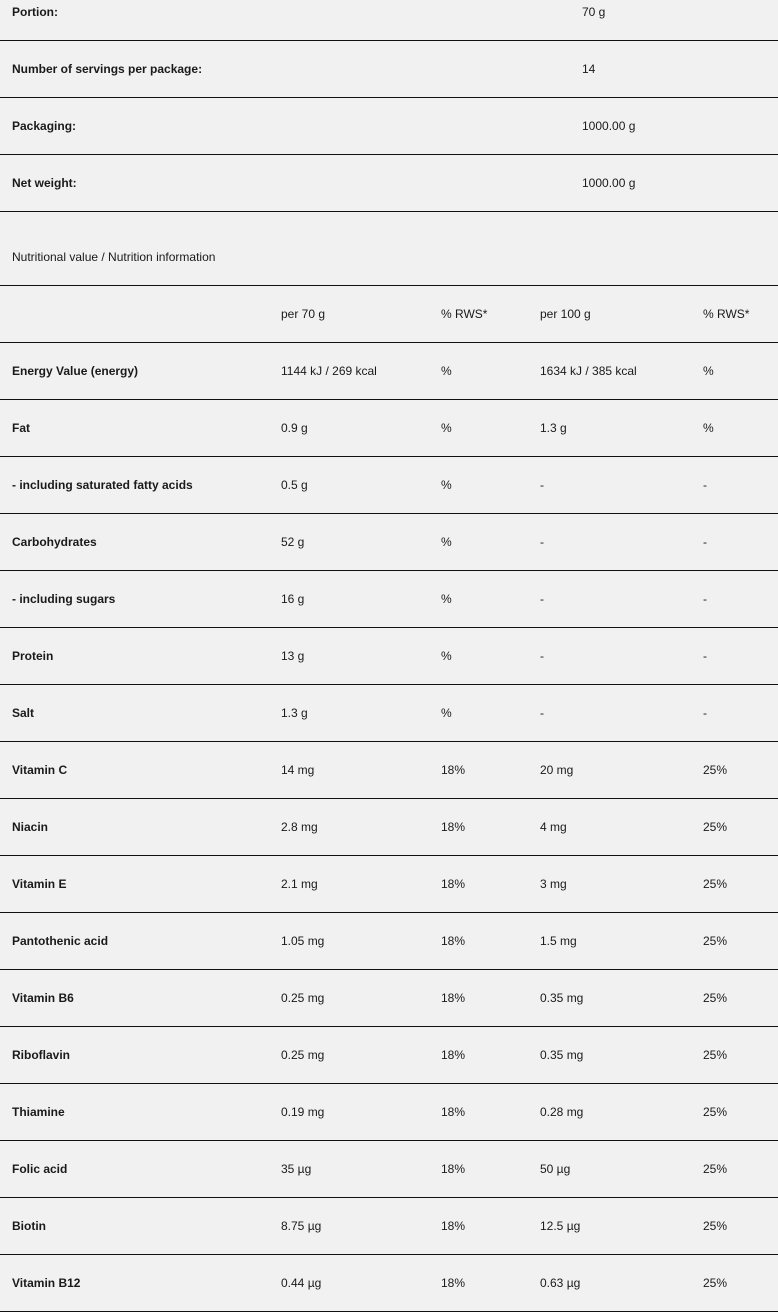 This screenshot has height=1312, width=778. Describe the element at coordinates (389, 770) in the screenshot. I see `nutrition-row: Vitamin C 14 mg 18% 20 mg 25%` at that location.